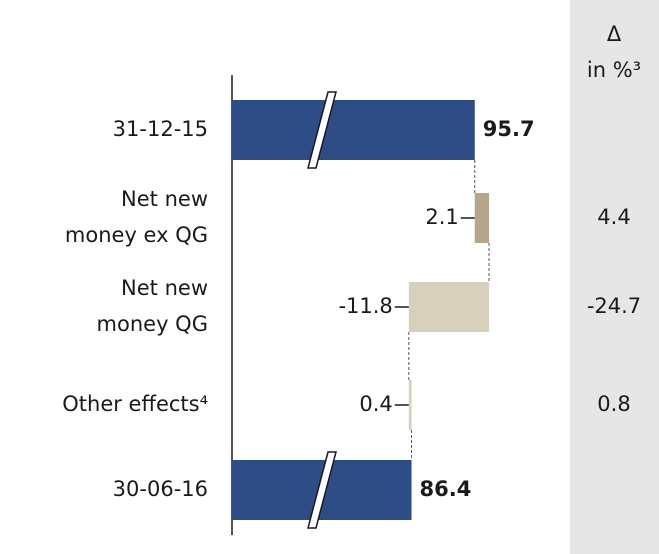  What do you see at coordinates (509, 129) in the screenshot?
I see `value-label: 95.7` at bounding box center [509, 129].